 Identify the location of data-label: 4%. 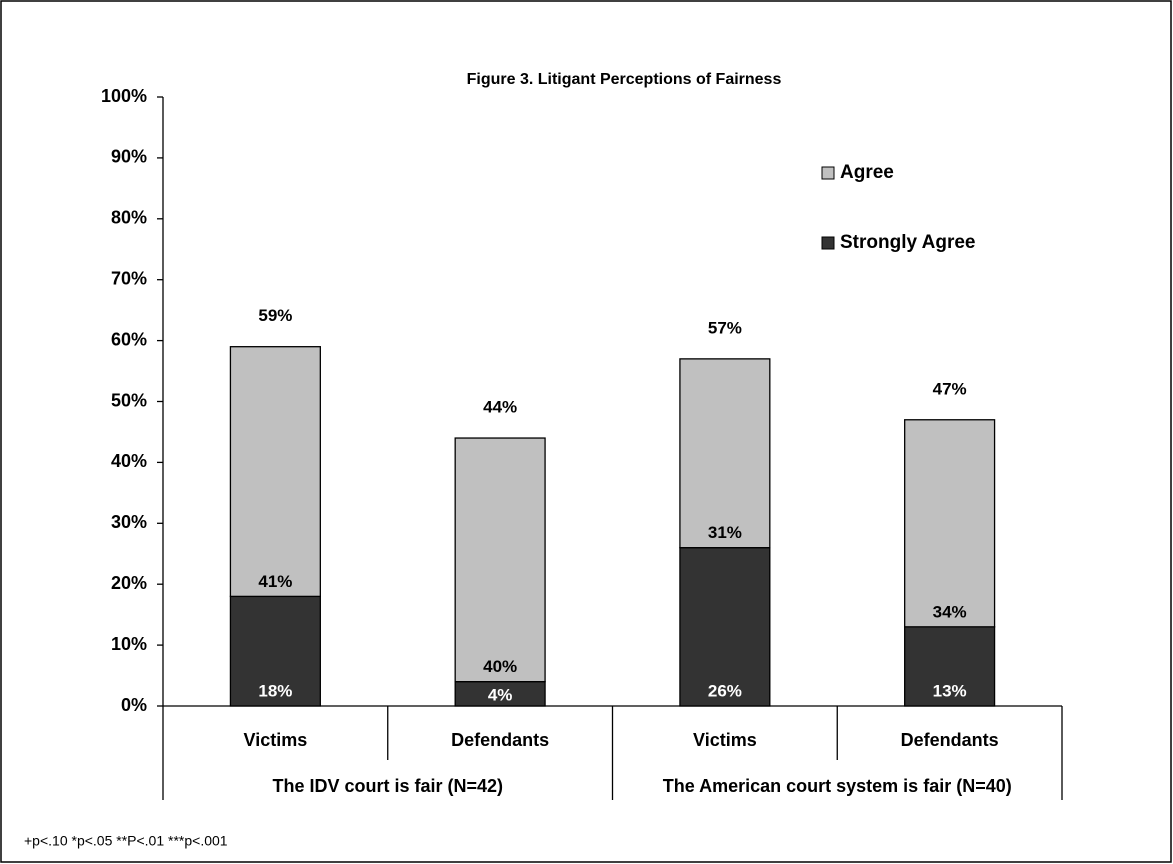
(500, 694).